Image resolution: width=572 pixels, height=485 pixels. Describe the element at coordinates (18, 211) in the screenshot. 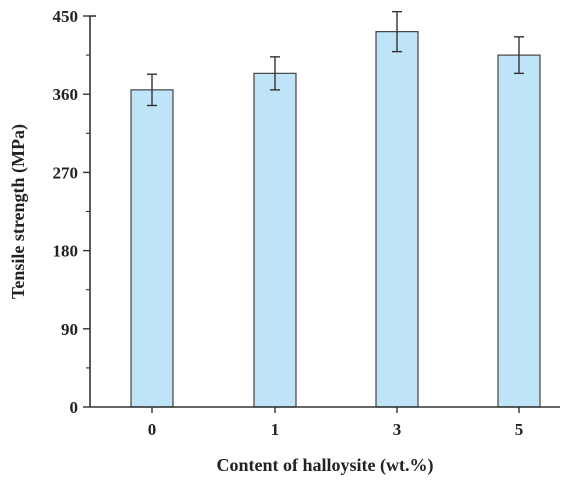

I see `y-axis-title: Tensile strength (MPa)` at that location.